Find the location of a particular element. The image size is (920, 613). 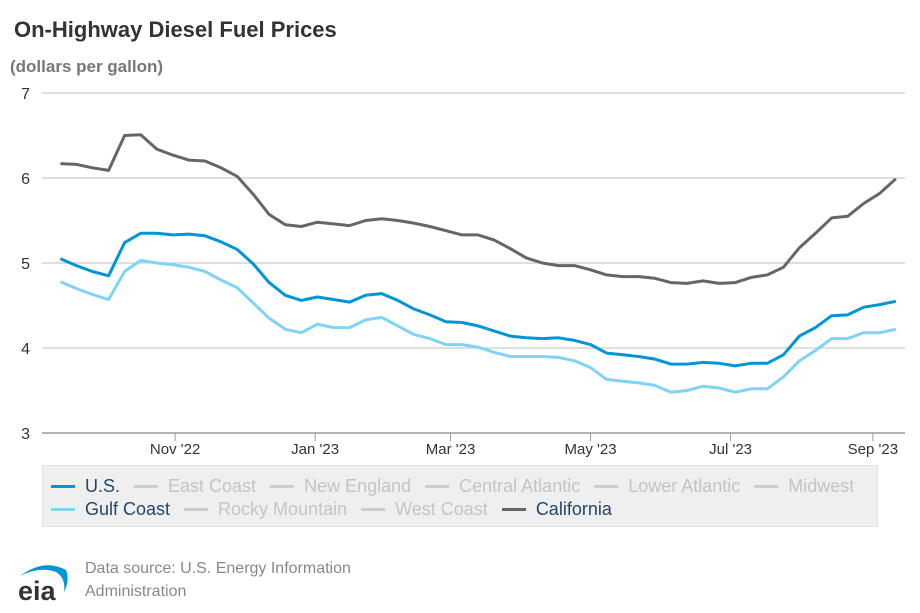

x-tick-label: Nov '22 is located at coordinates (175, 449).